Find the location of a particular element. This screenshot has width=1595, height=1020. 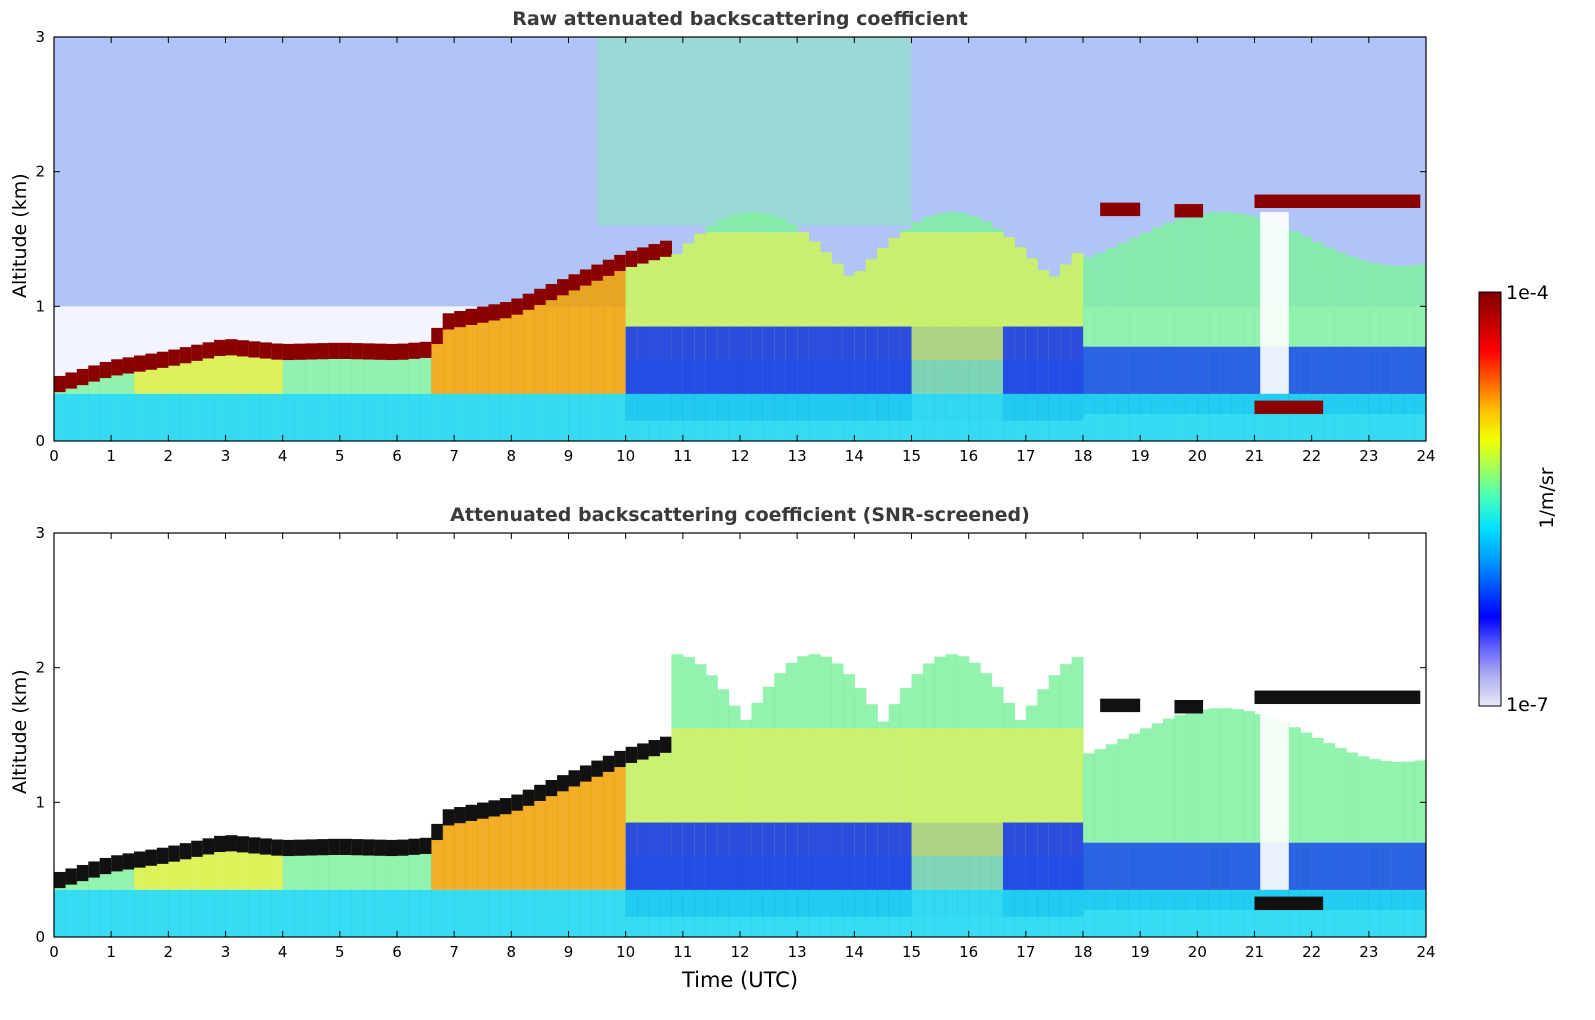

panel2-xlabel: Time (UTC) is located at coordinates (740, 980).